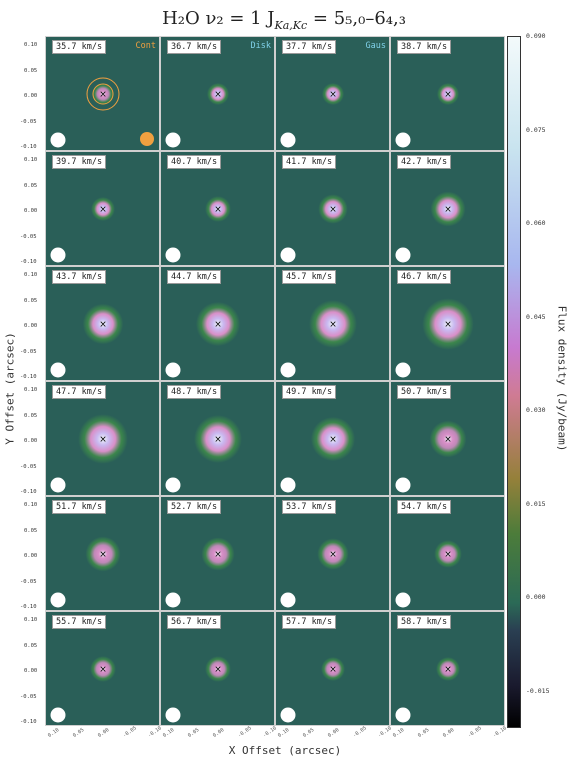 Image resolution: width=568 pixels, height=764 pixels. I want to click on channel-panel: × 46.7 km/s, so click(447, 323).